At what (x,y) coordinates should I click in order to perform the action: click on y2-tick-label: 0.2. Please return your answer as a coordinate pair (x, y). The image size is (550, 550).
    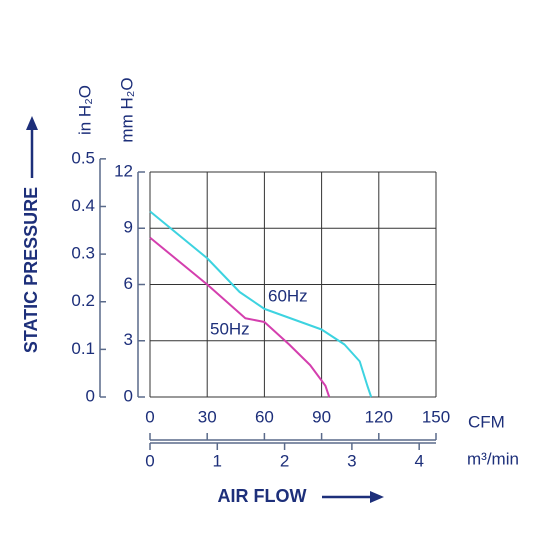
    Looking at the image, I should click on (83, 300).